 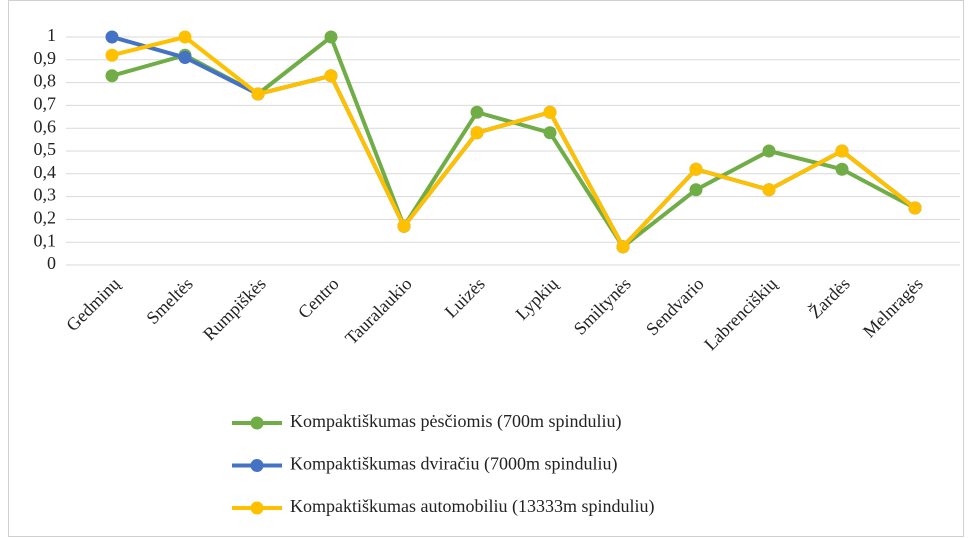 What do you see at coordinates (828, 297) in the screenshot?
I see `x-tick-label: Žardės` at bounding box center [828, 297].